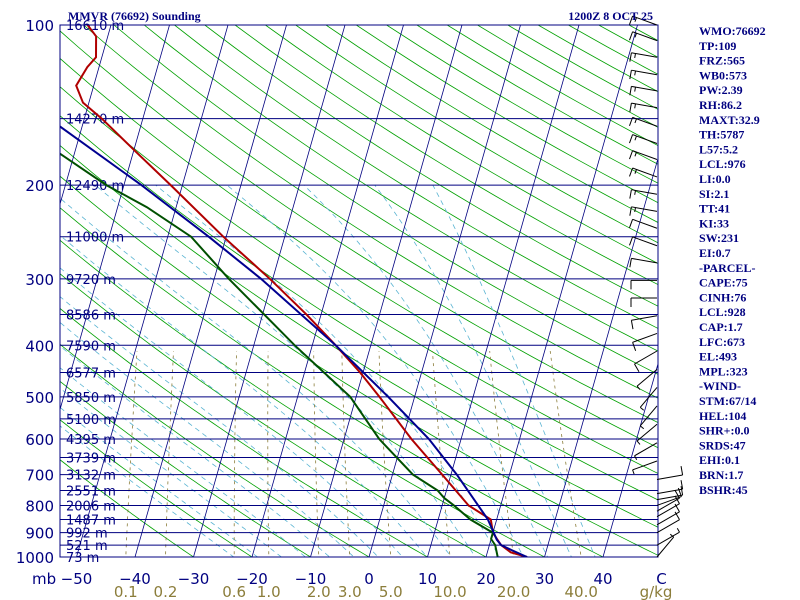  I want to click on height-label: 11000 m, so click(95, 238).